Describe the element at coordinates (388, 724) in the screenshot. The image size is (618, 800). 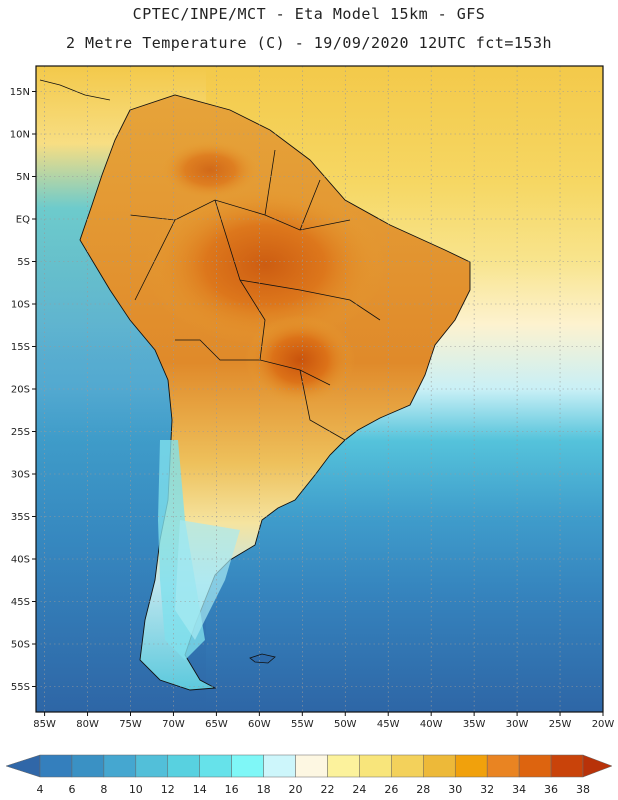
I see `lon-tick-label: 45W` at that location.